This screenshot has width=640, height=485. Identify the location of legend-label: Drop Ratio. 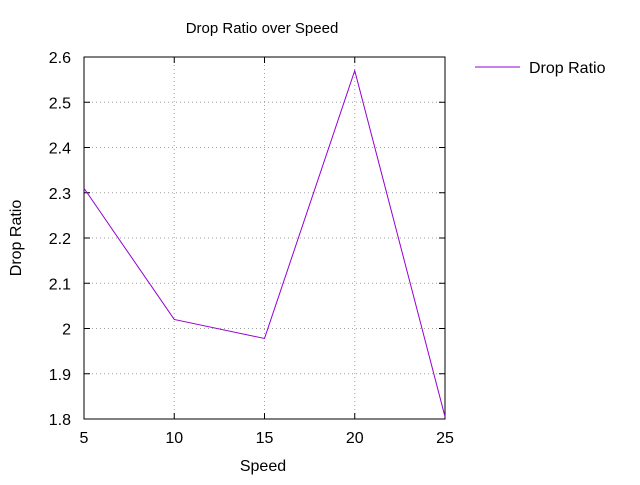
(567, 68).